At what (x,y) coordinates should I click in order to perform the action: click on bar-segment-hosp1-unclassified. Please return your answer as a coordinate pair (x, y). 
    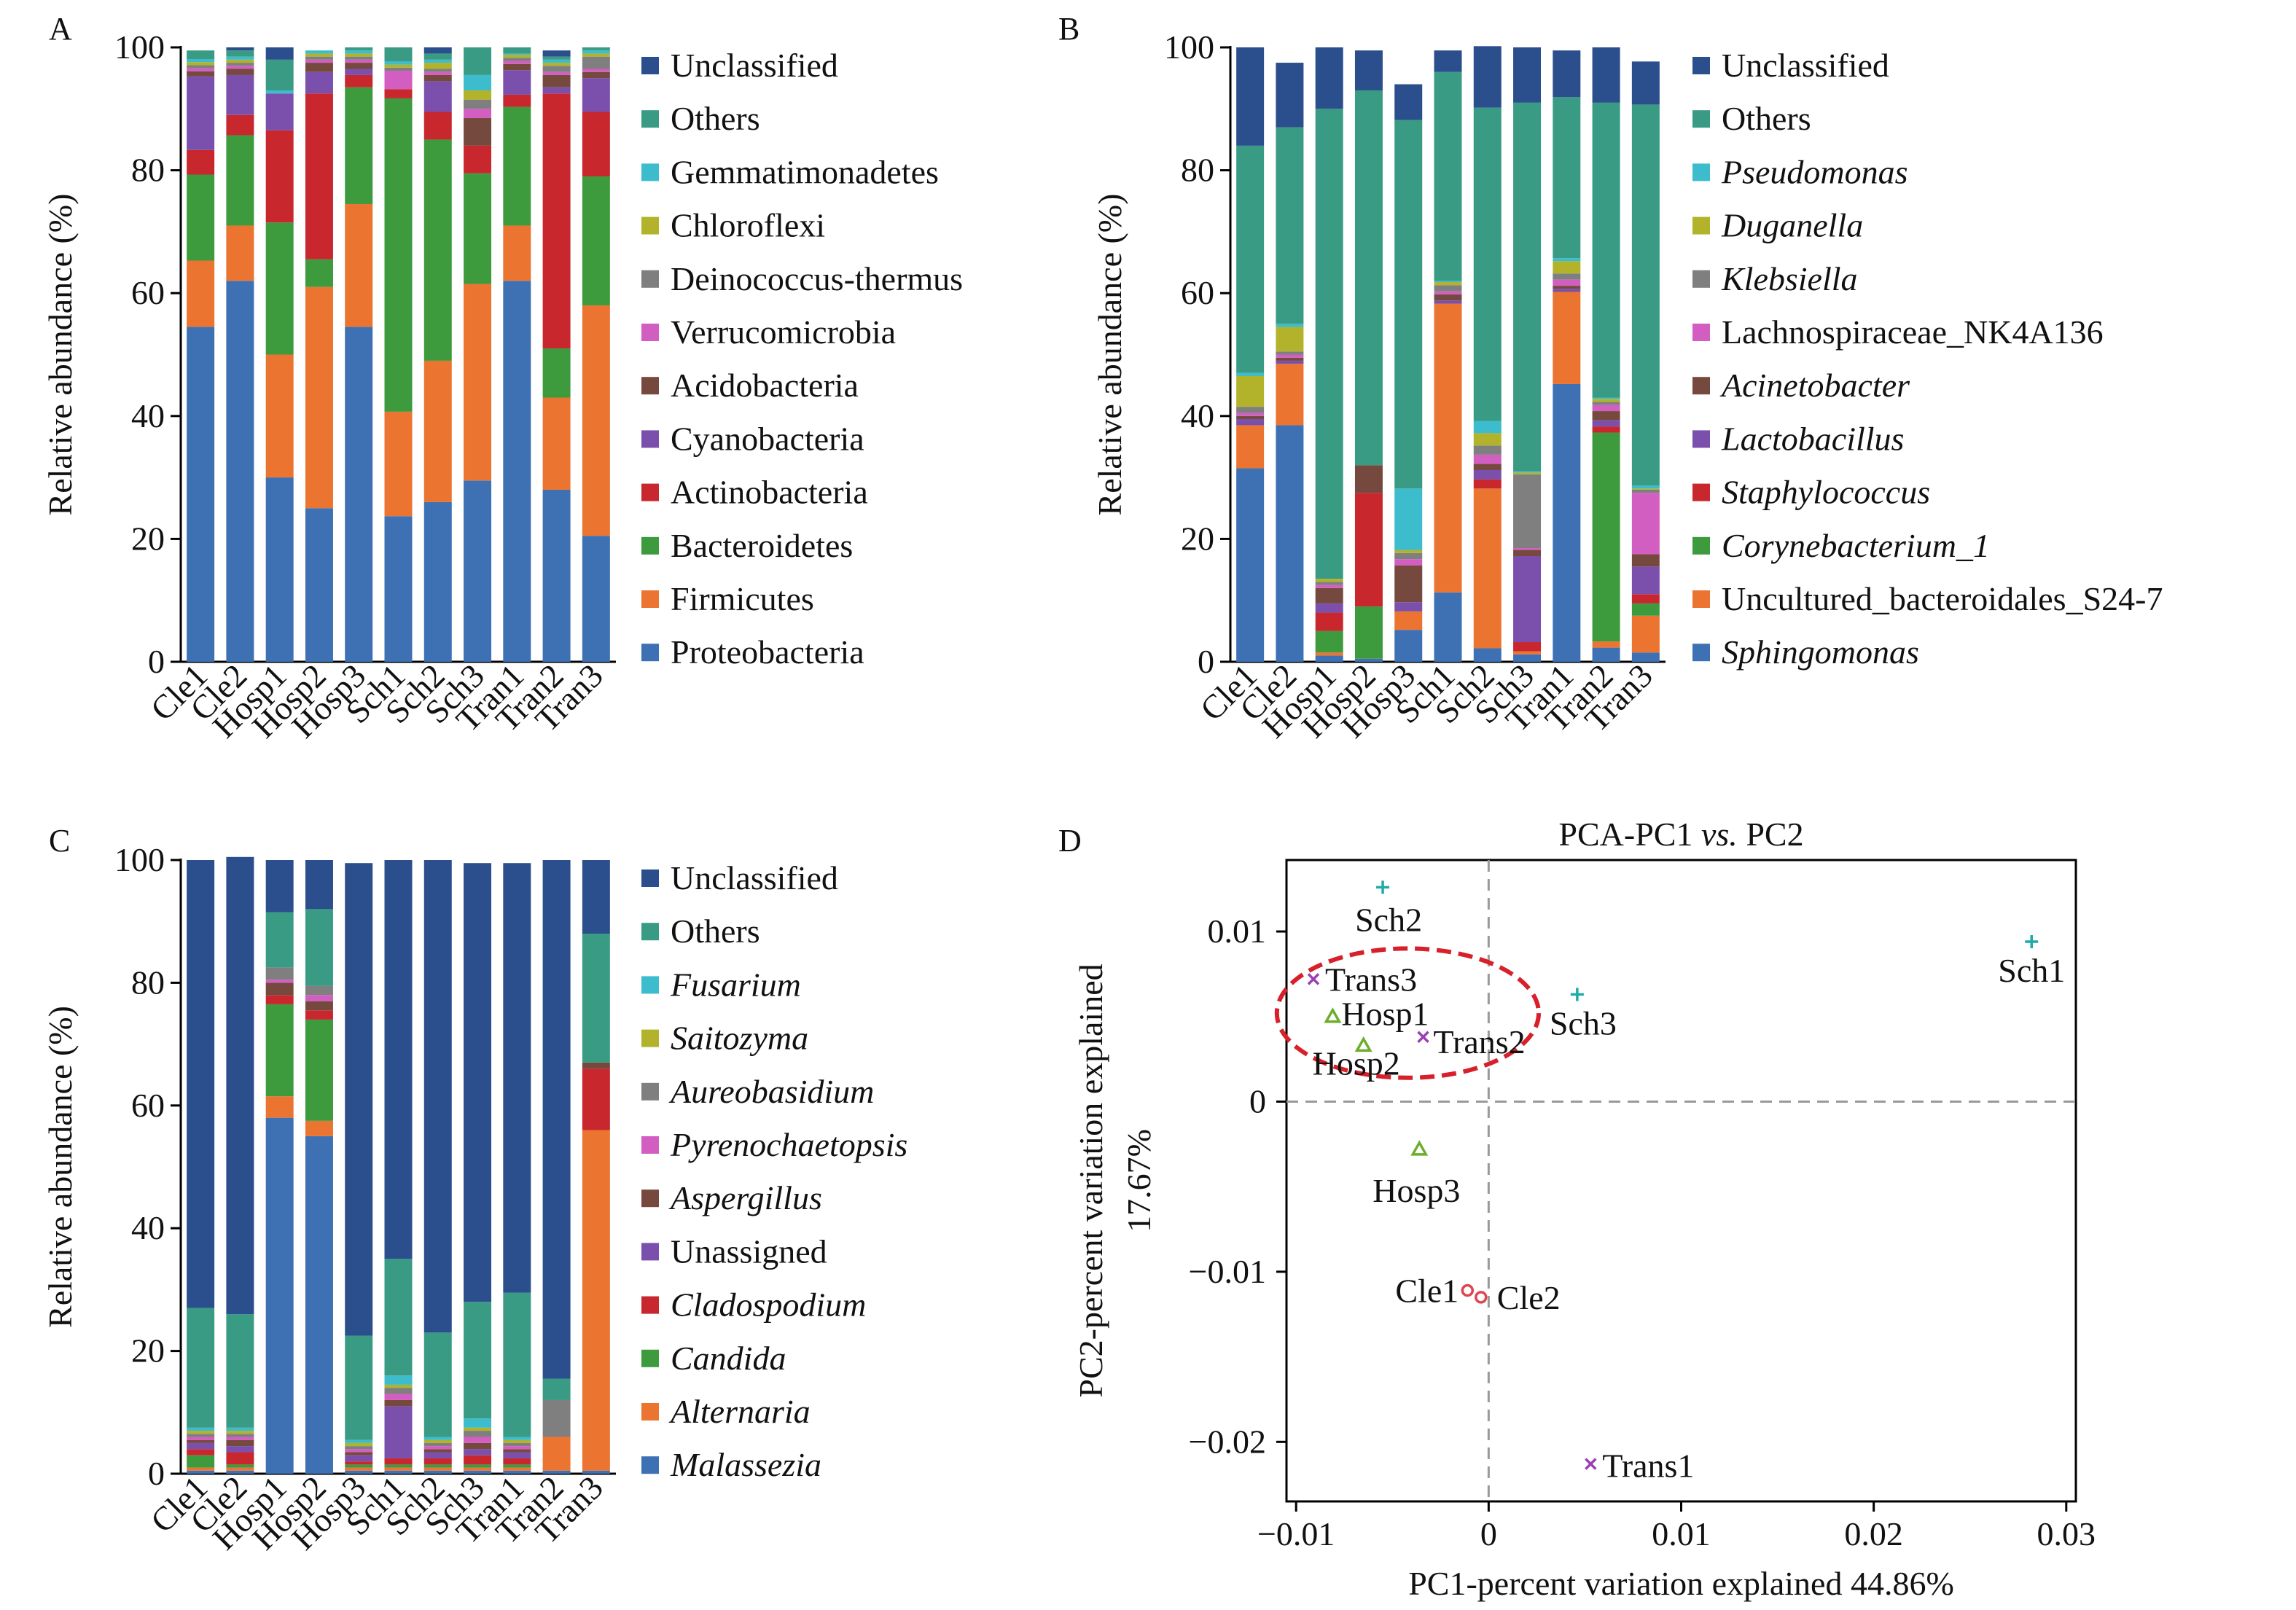
    Looking at the image, I should click on (280, 886).